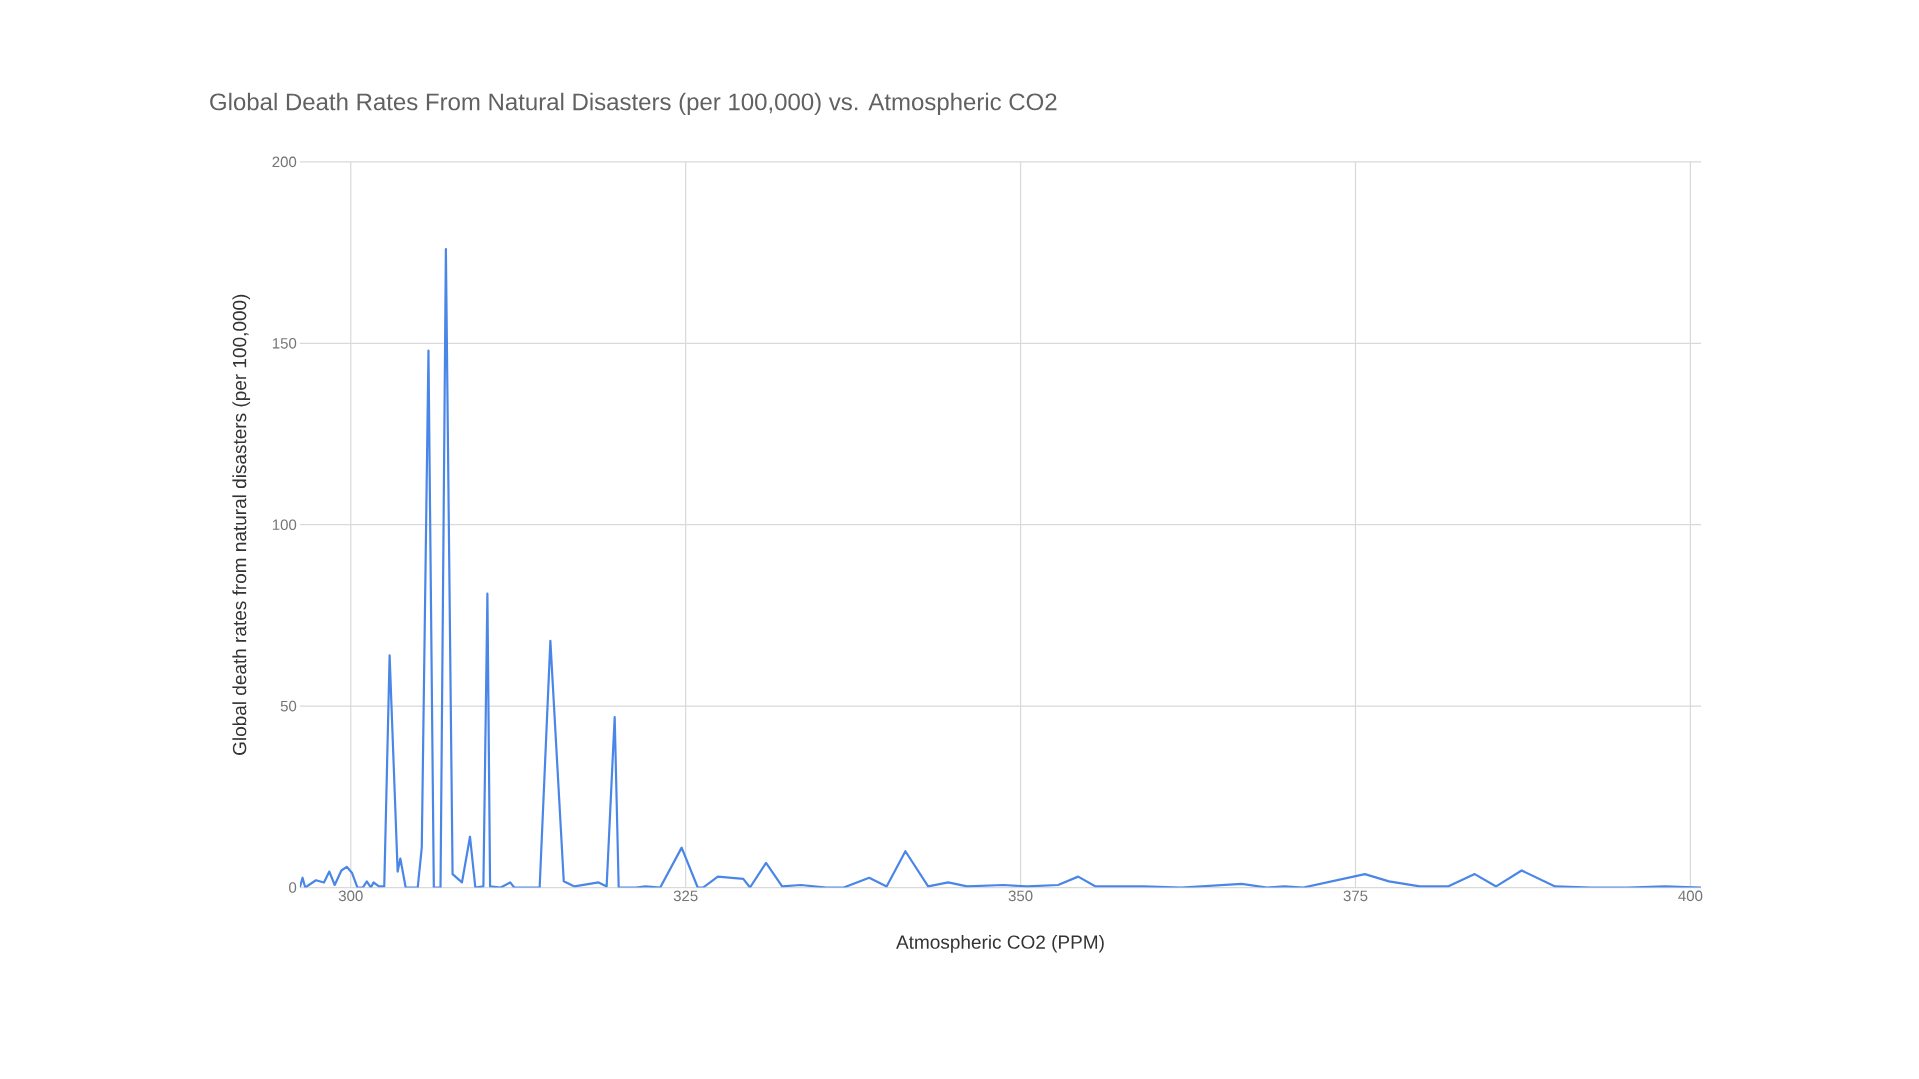 This screenshot has height=1079, width=1919. Describe the element at coordinates (293, 887) in the screenshot. I see `y-tick-label: 0` at that location.